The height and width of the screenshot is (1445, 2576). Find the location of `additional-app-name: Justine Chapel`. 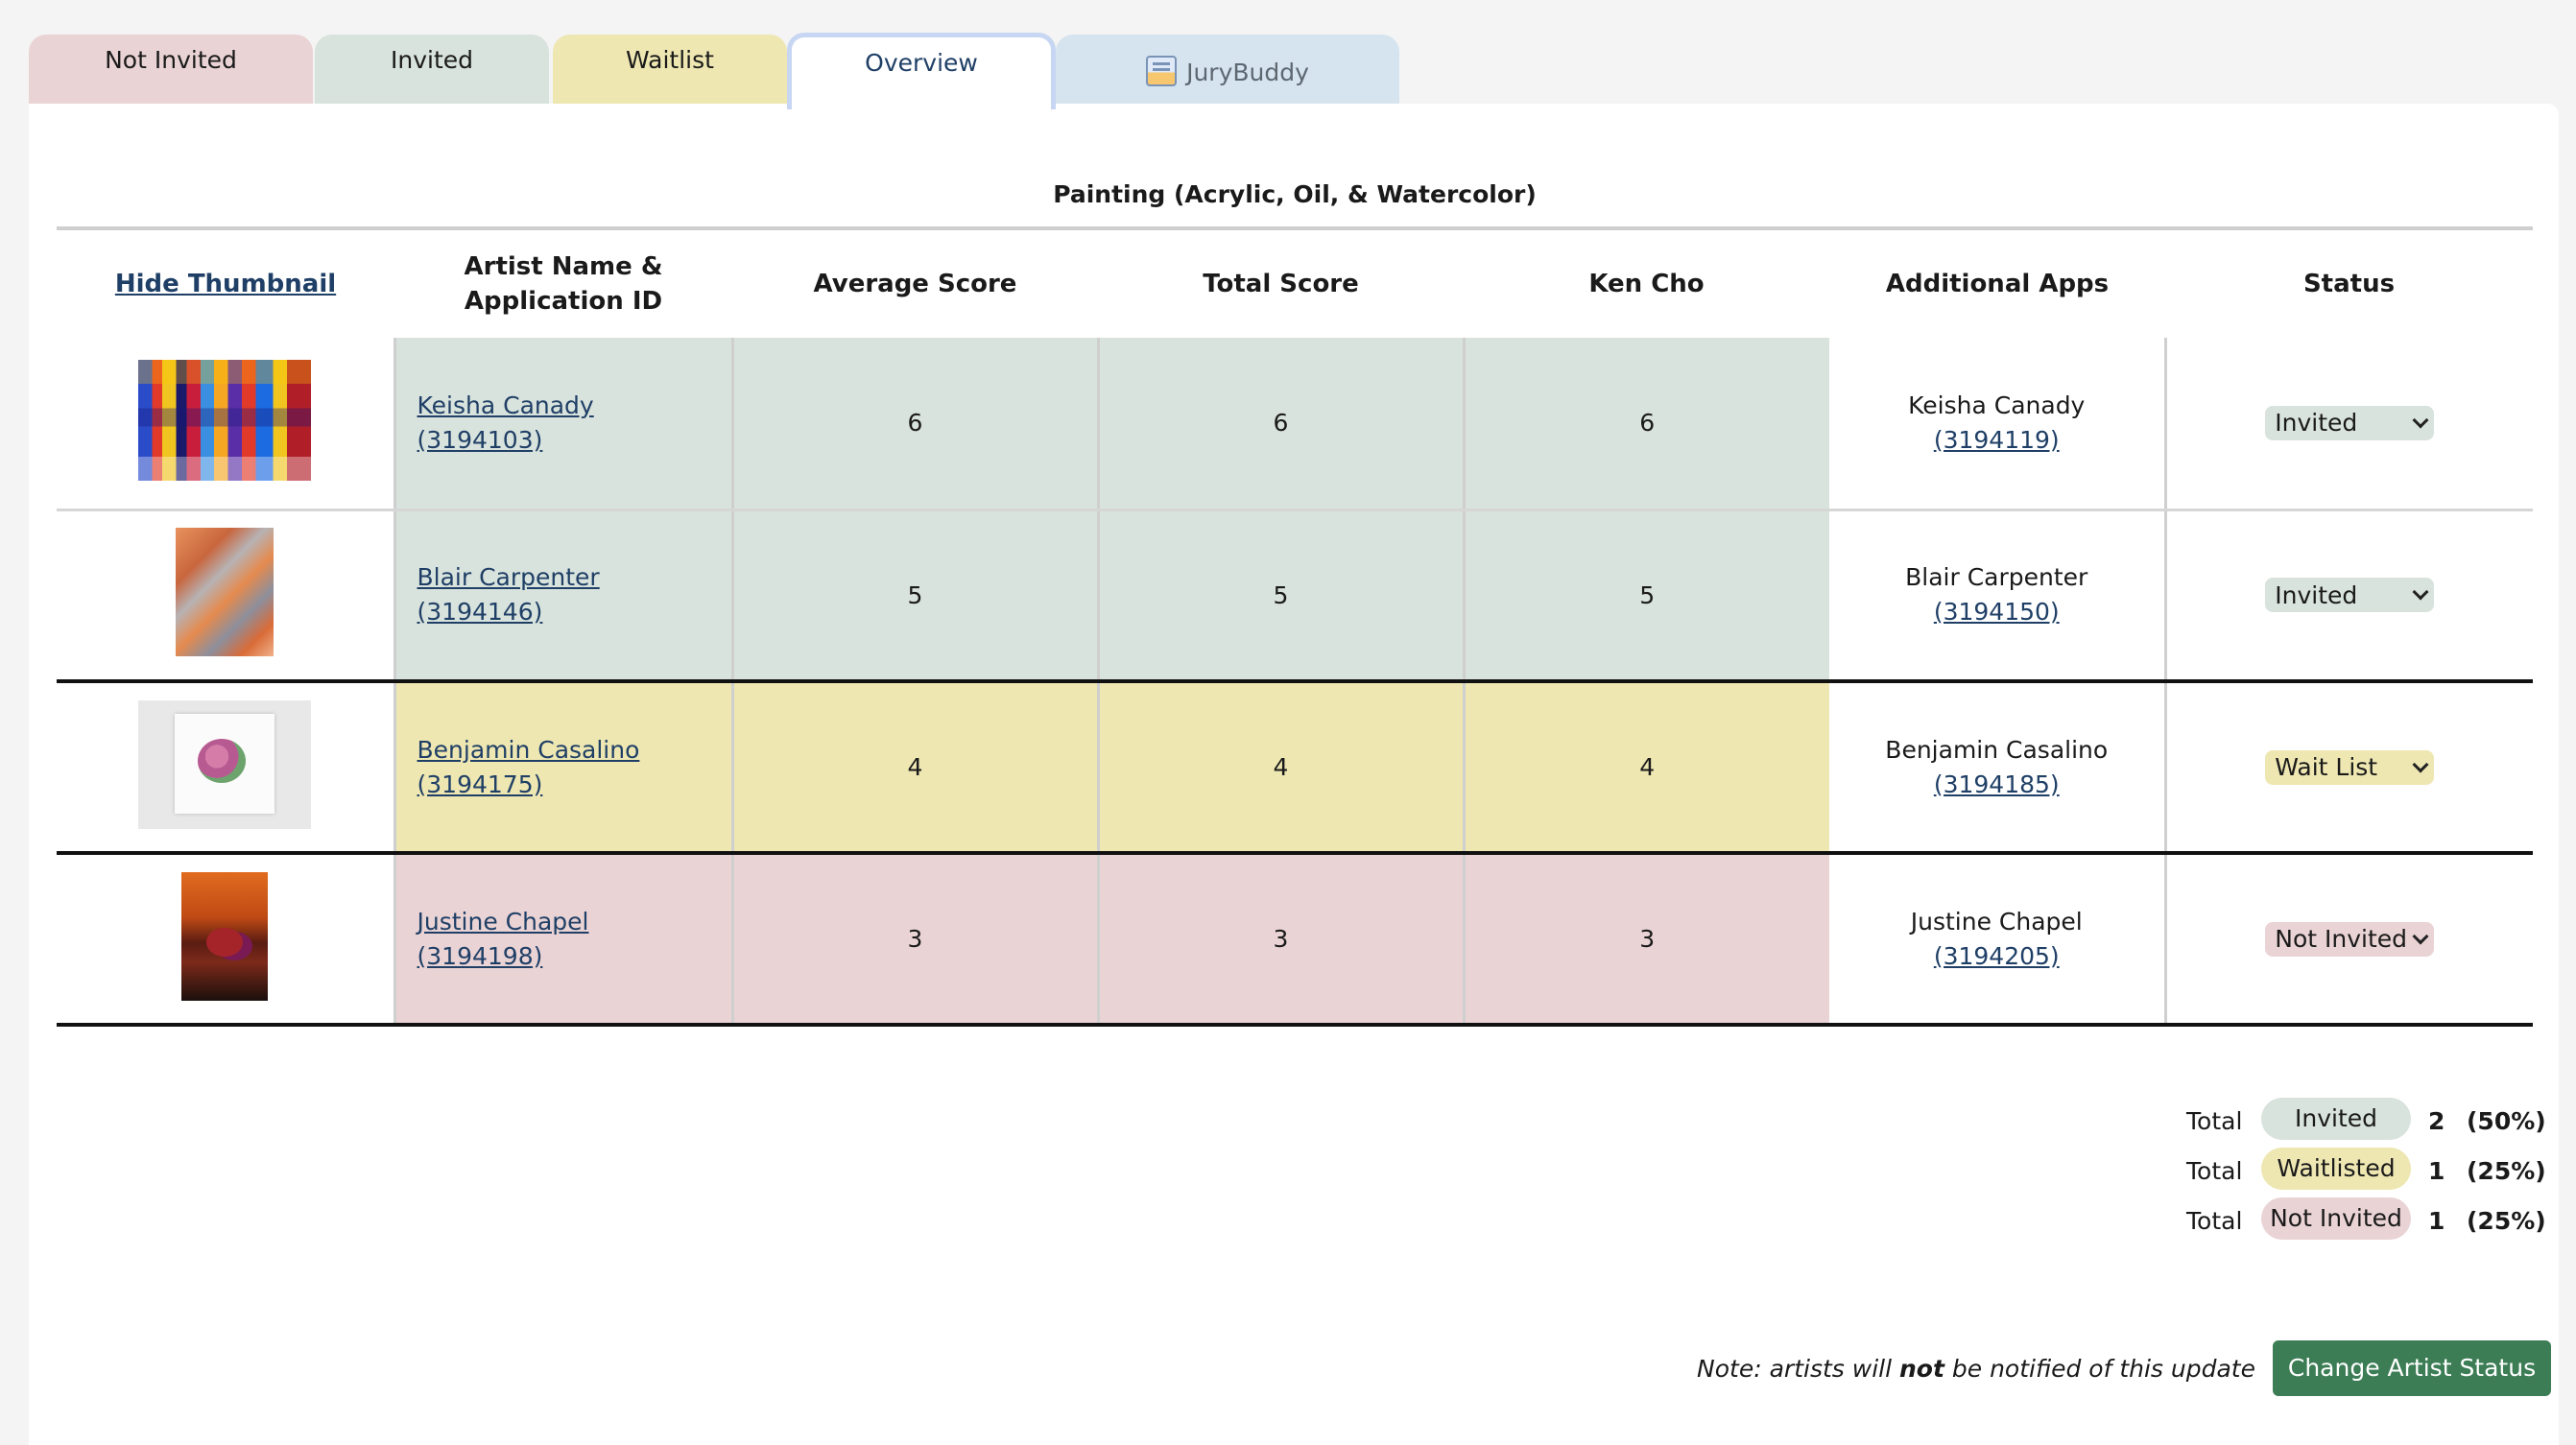

additional-app-name: Justine Chapel is located at coordinates (1996, 921).